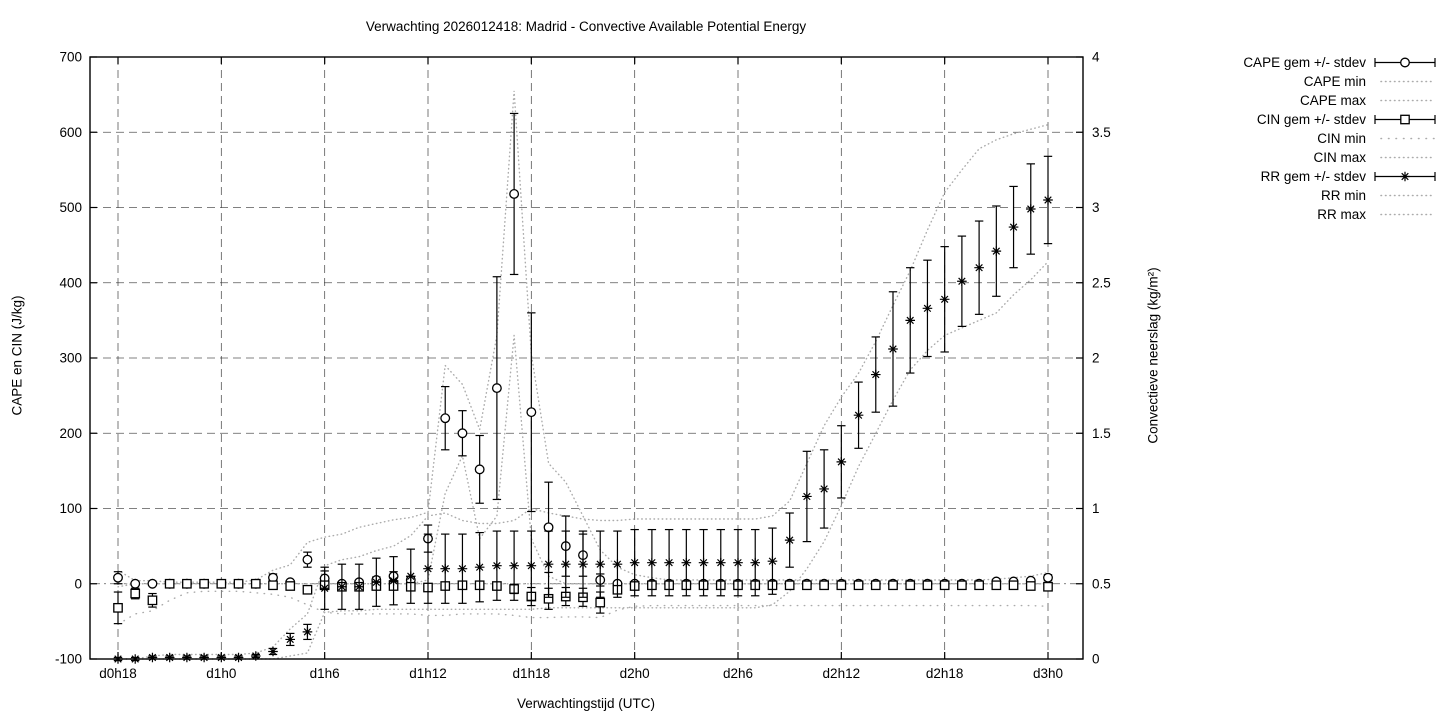 The height and width of the screenshot is (720, 1440). Describe the element at coordinates (1405, 62) in the screenshot. I see `cape-mean-errorbar-sample-icon` at that location.